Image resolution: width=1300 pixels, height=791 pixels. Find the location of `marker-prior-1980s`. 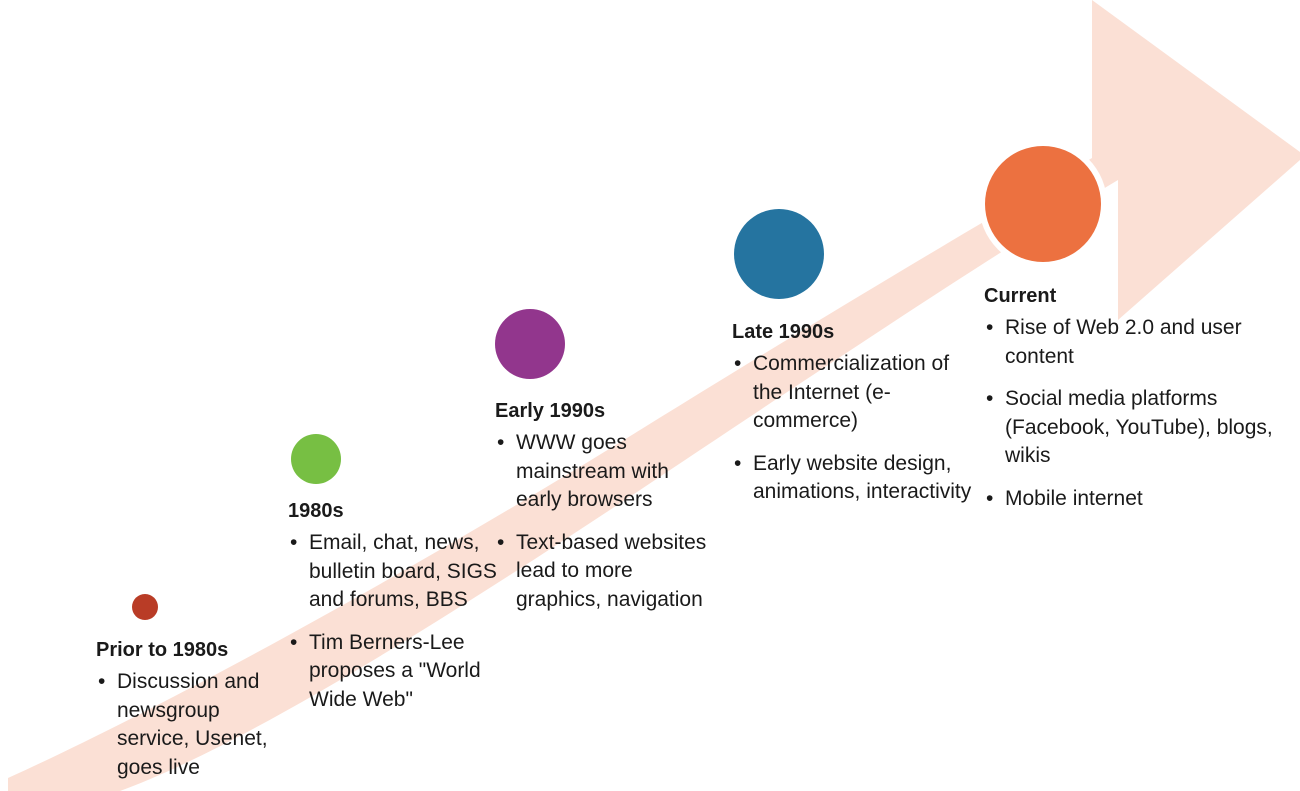

marker-prior-1980s is located at coordinates (145, 607).